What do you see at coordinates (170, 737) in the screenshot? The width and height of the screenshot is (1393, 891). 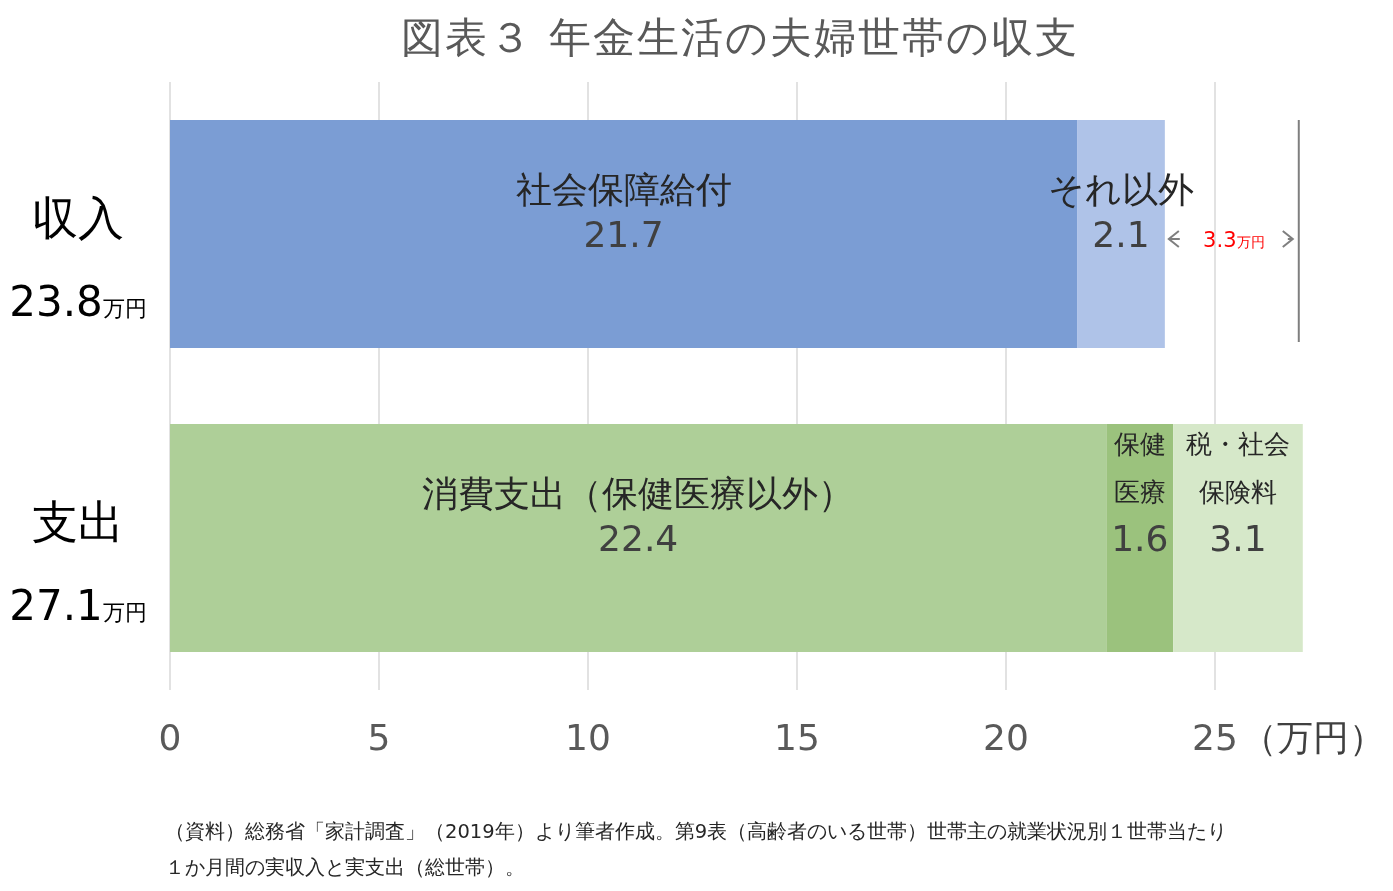 I see `x-tick-label: 0` at bounding box center [170, 737].